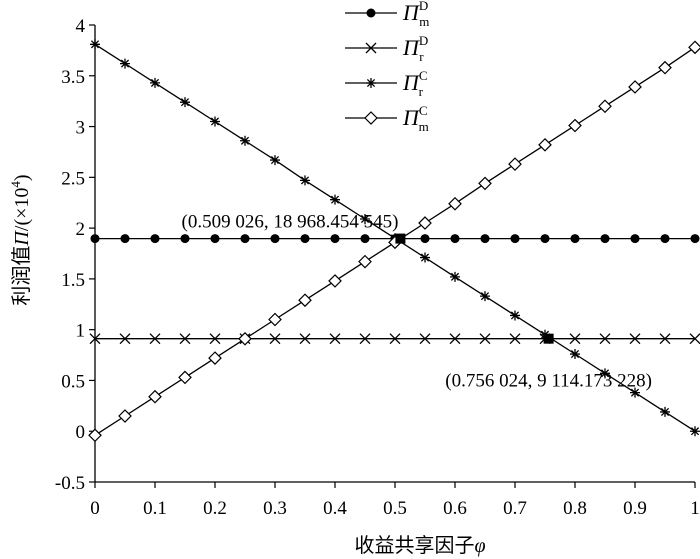  What do you see at coordinates (15, 184) in the screenshot?
I see `y-axis-label-unit-exp: 4` at bounding box center [15, 184].